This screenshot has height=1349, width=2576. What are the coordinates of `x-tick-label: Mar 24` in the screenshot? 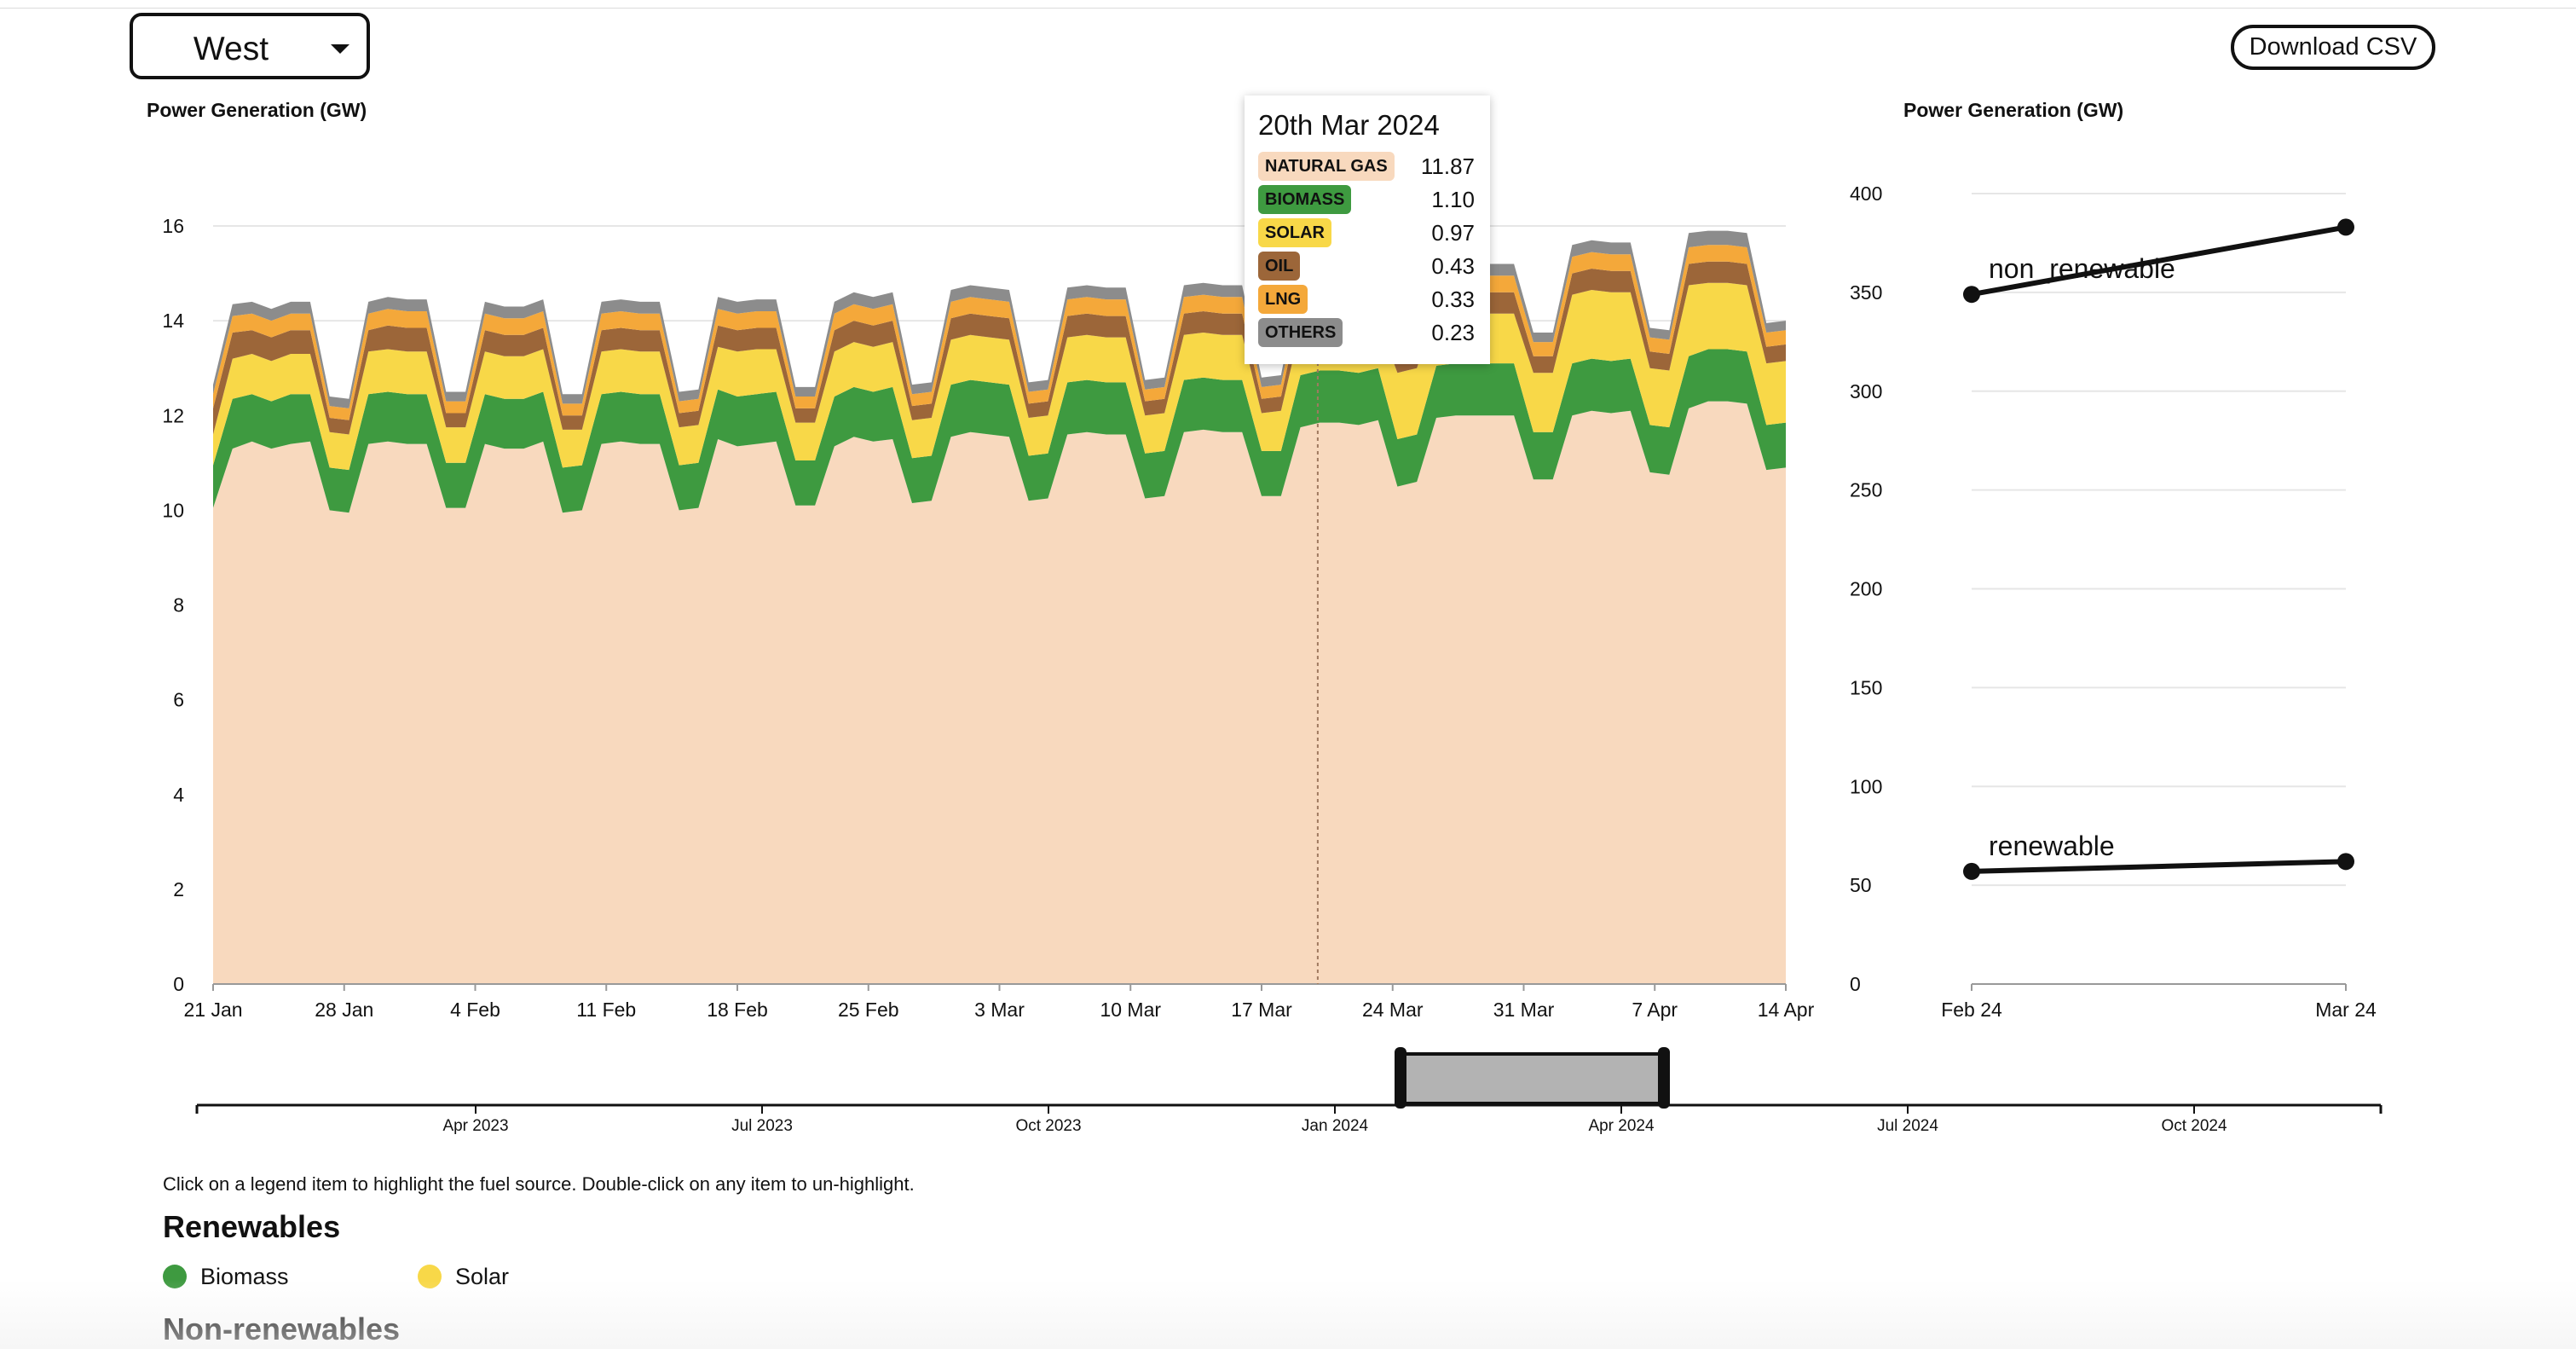 It's located at (2346, 1010).